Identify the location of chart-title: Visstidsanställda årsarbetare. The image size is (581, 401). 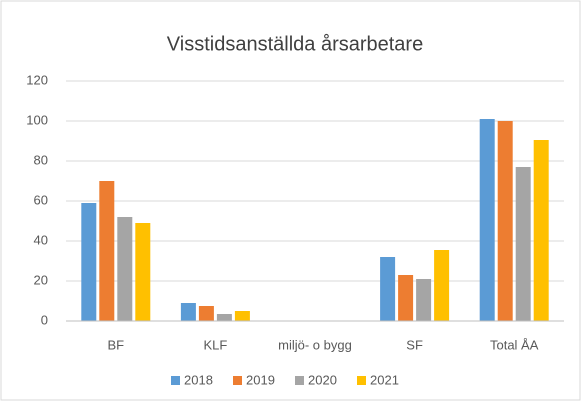
(295, 44).